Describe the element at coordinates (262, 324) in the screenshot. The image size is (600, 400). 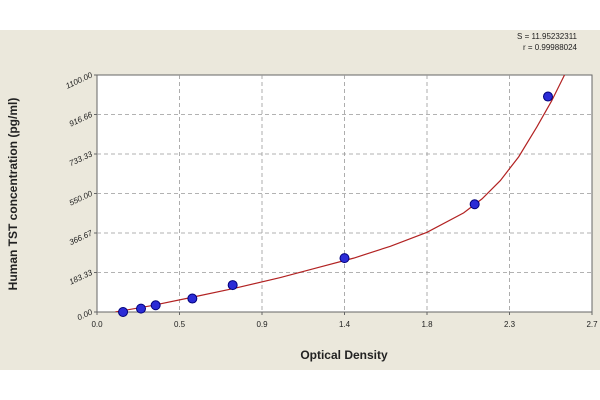
I see `x-tick-label: 0.9` at that location.